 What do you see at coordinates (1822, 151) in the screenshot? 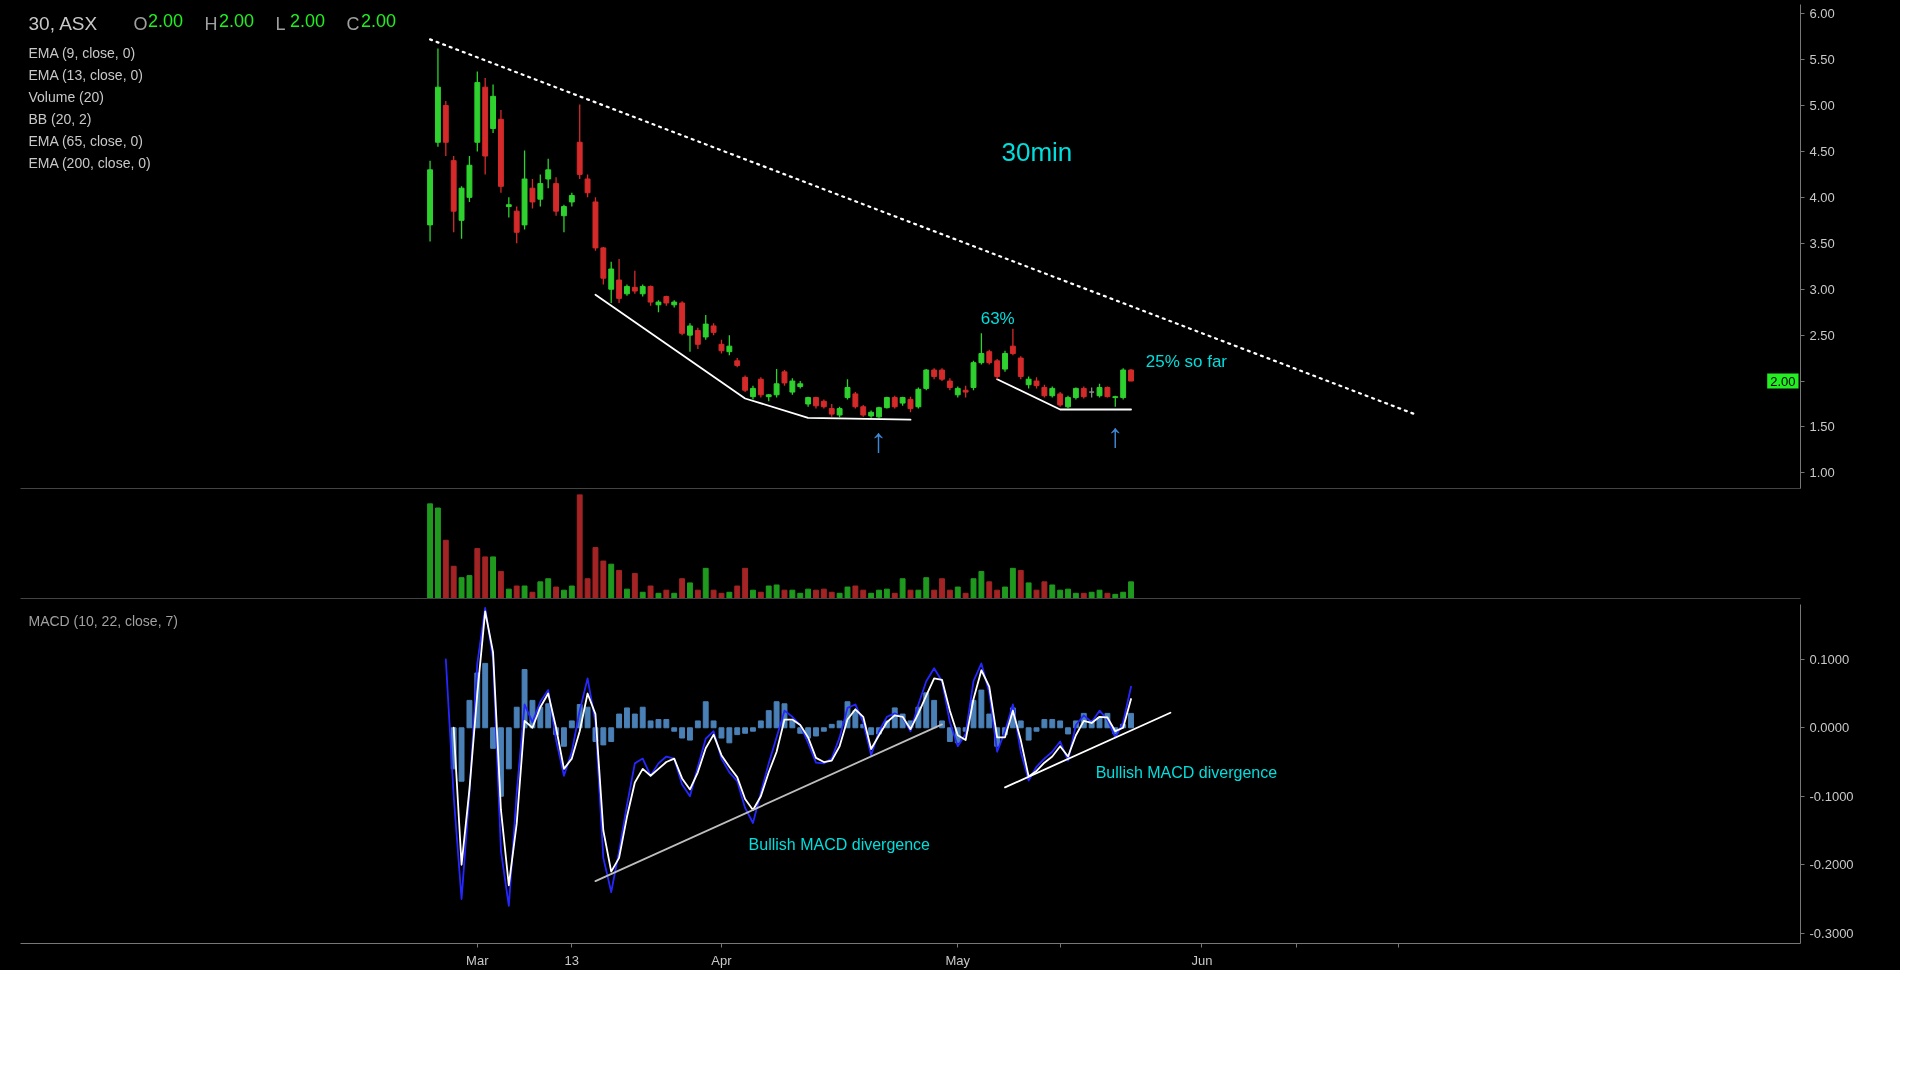
I see `y-tick-label: 4.50` at bounding box center [1822, 151].